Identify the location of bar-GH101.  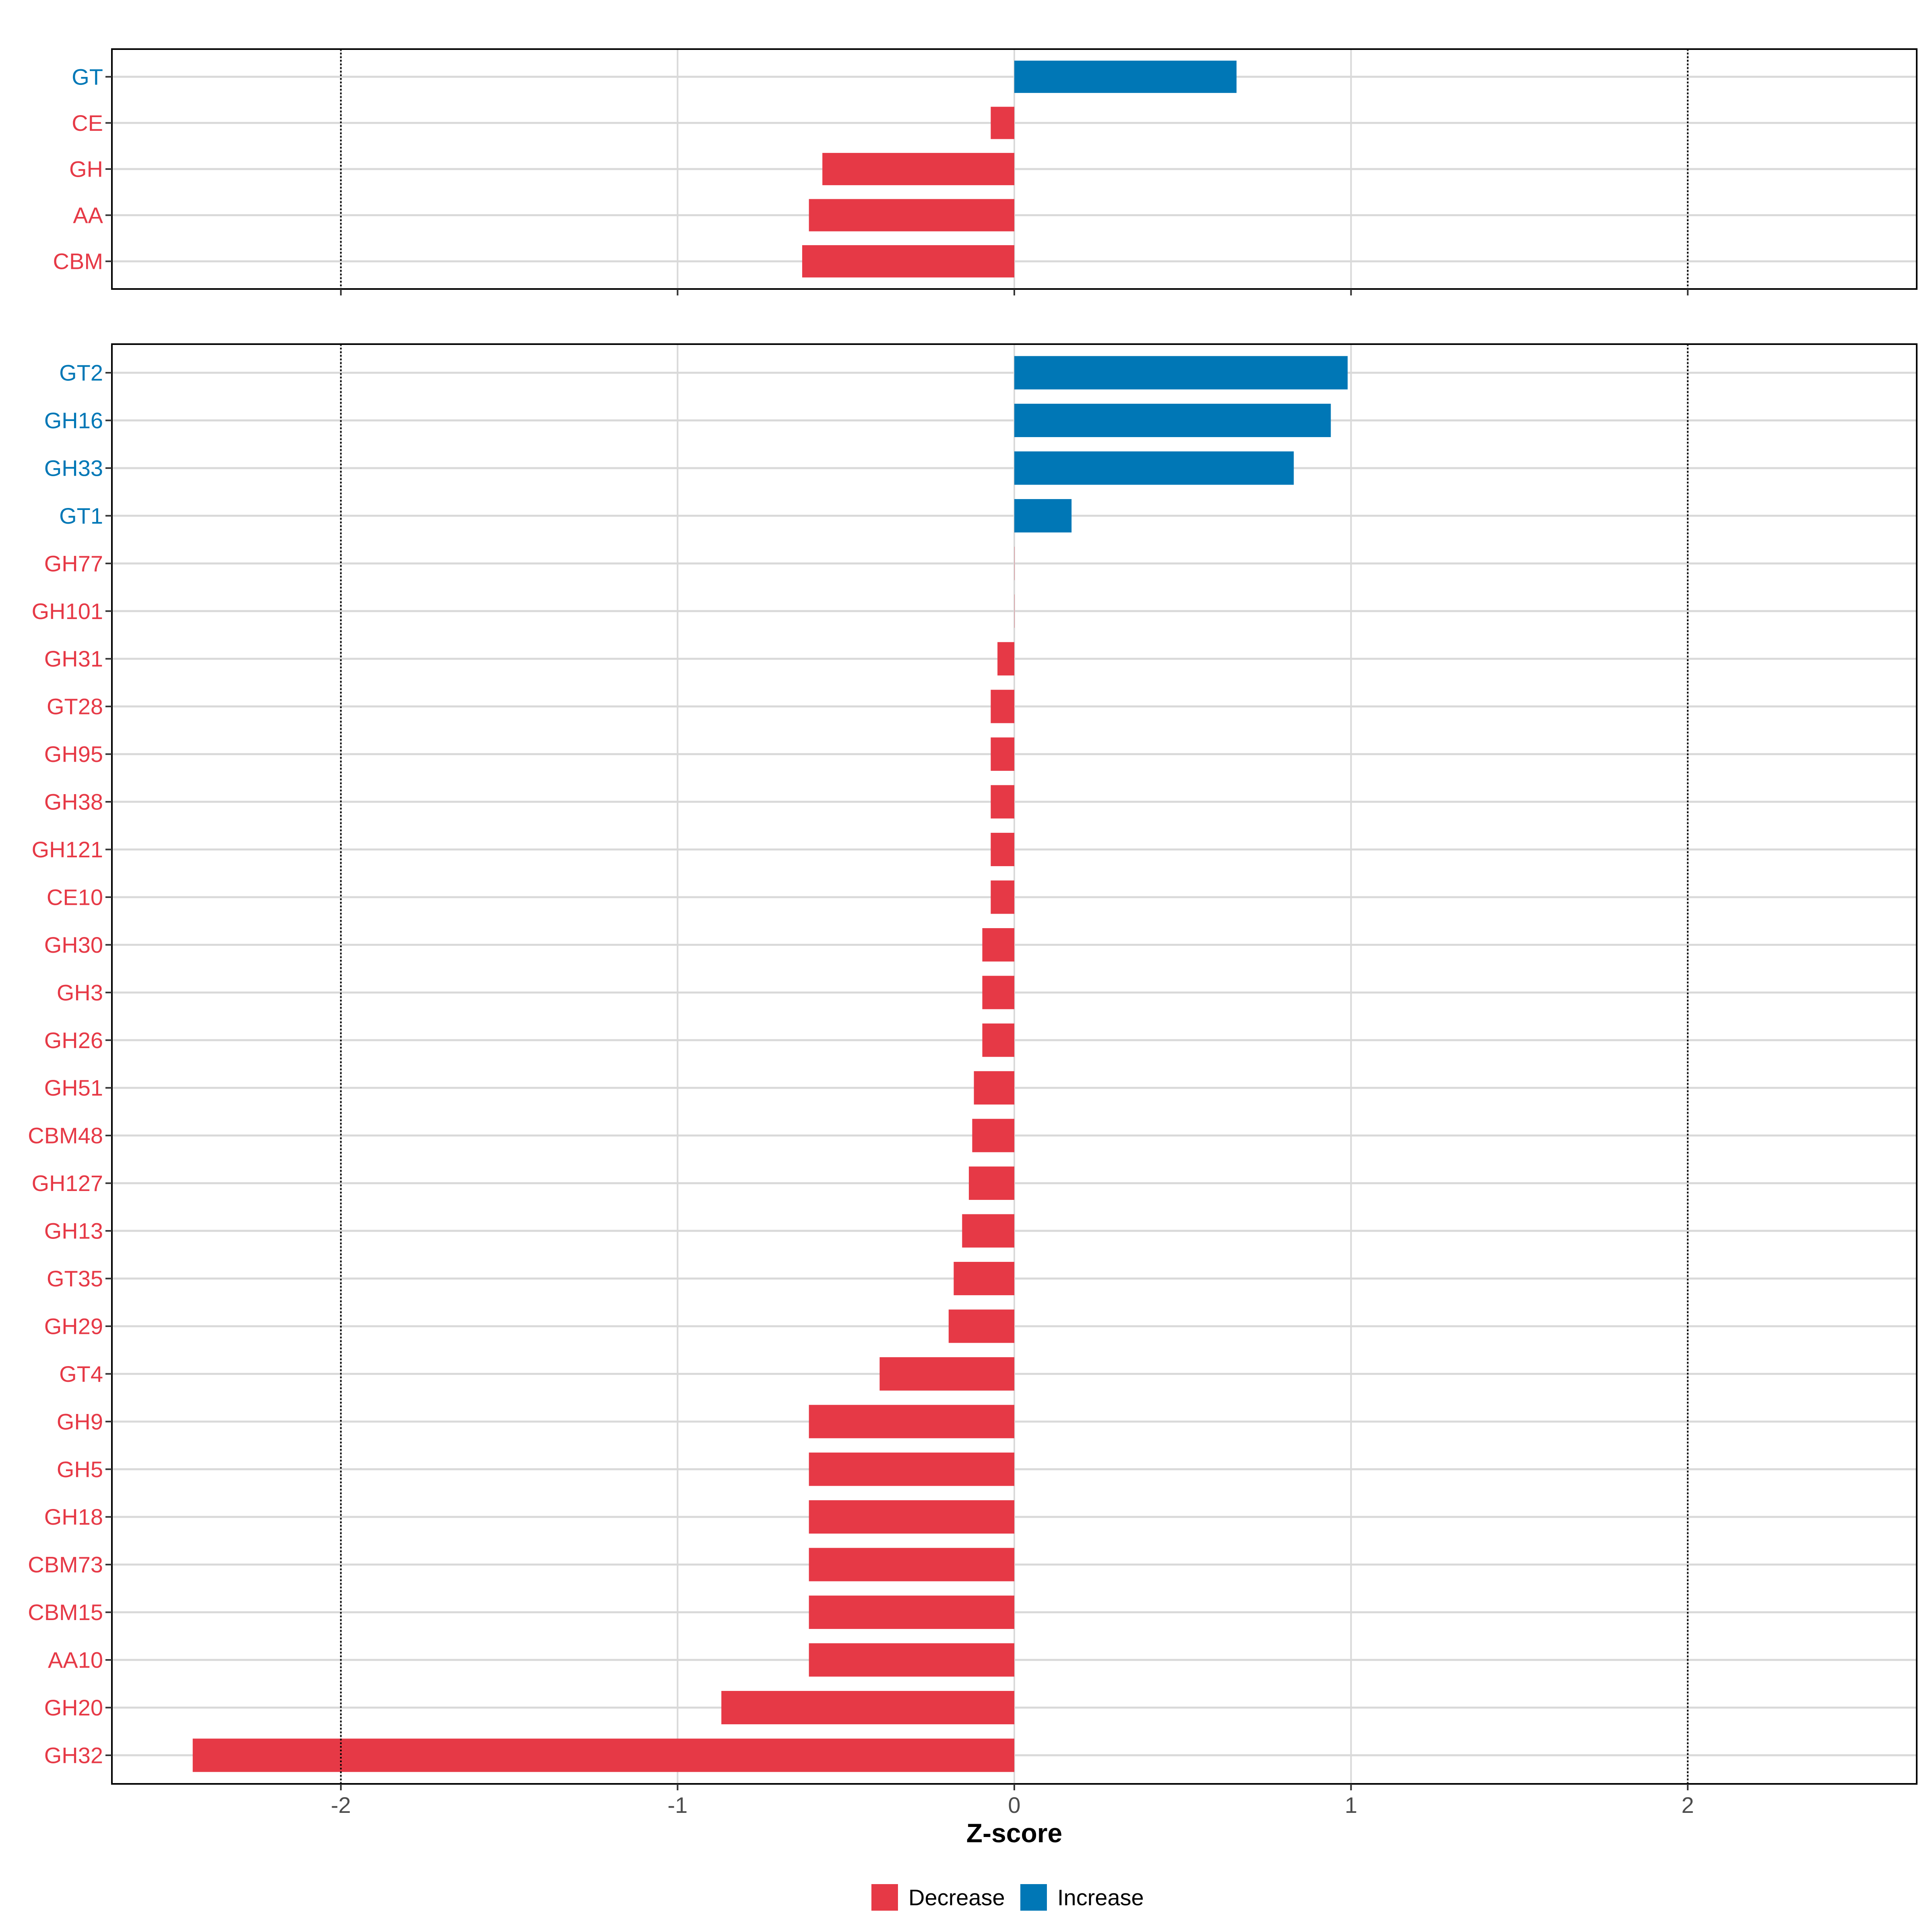
(1014, 611).